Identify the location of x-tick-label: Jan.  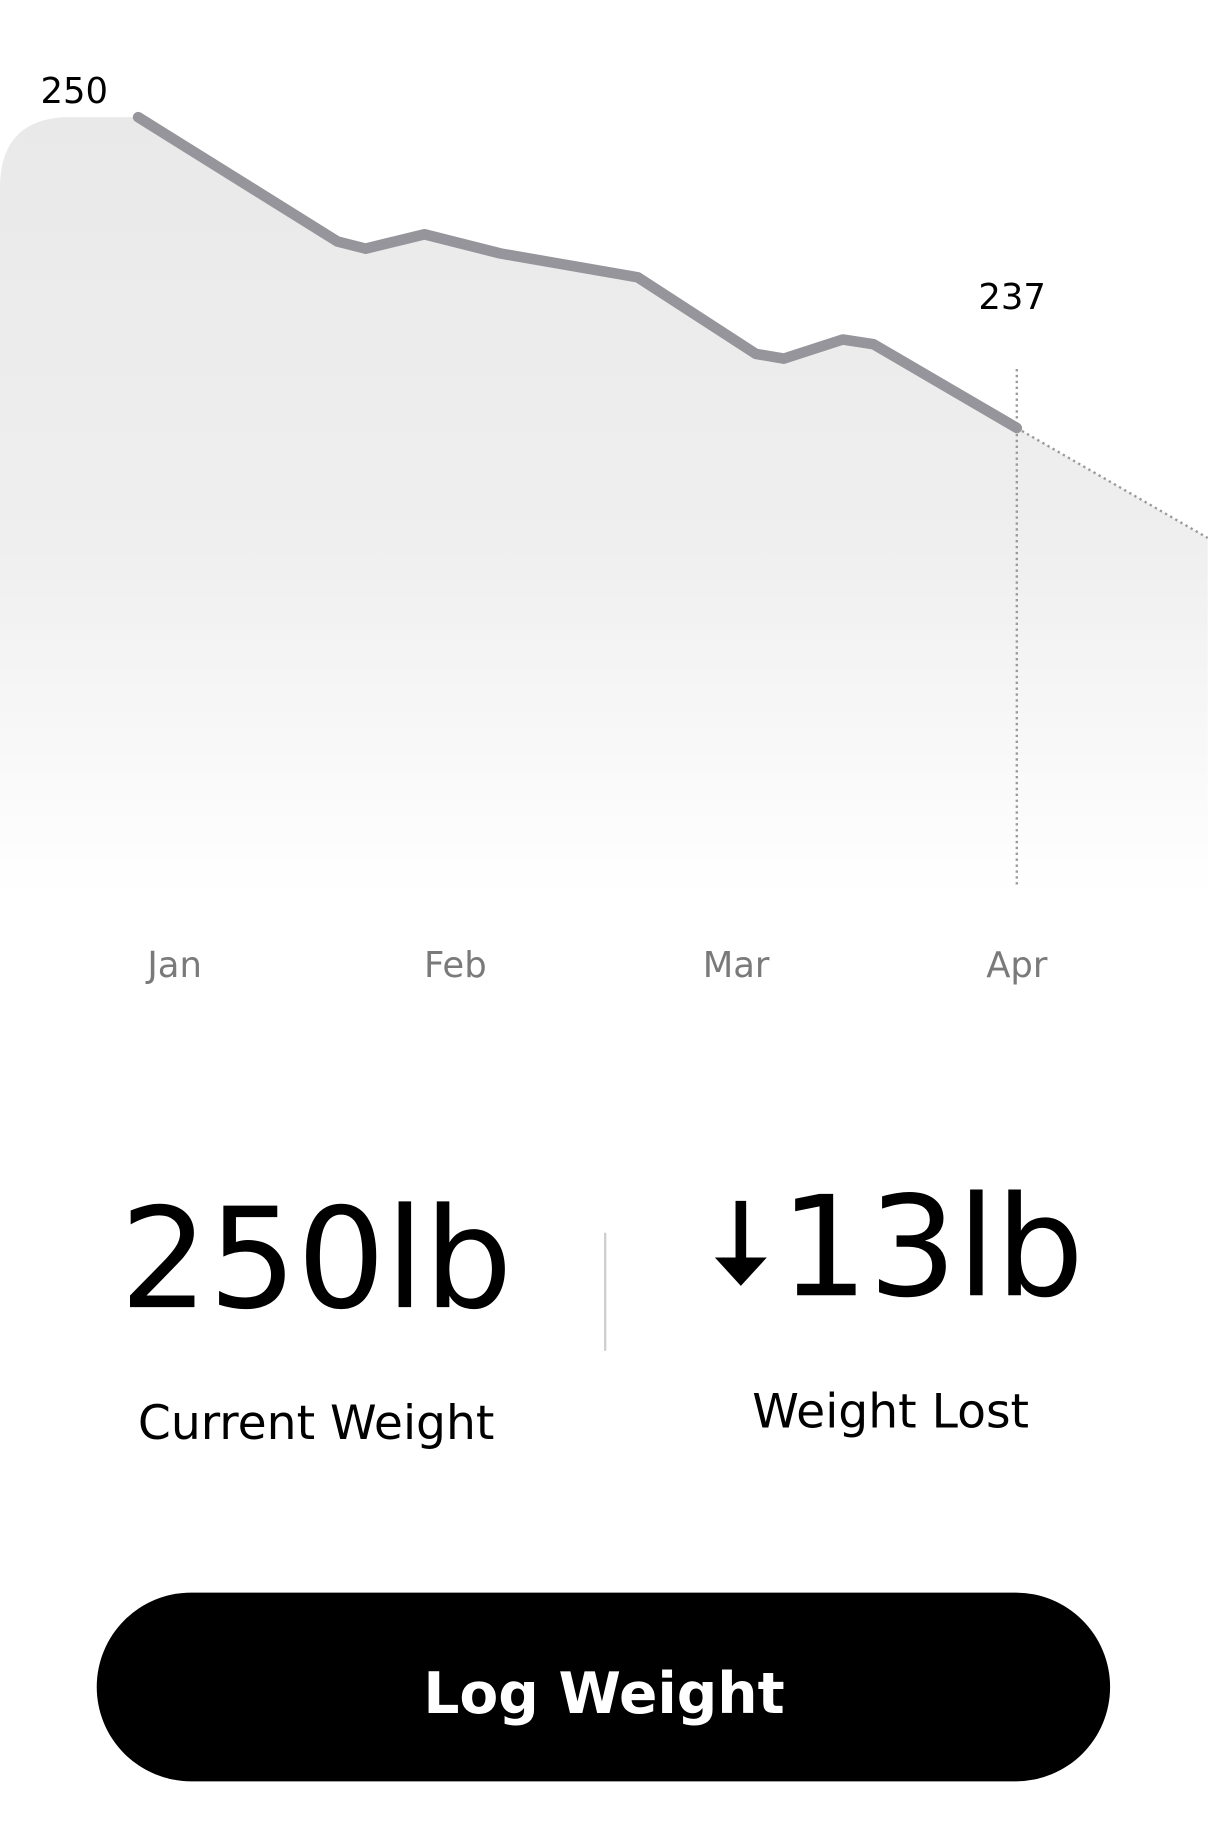
(173, 965).